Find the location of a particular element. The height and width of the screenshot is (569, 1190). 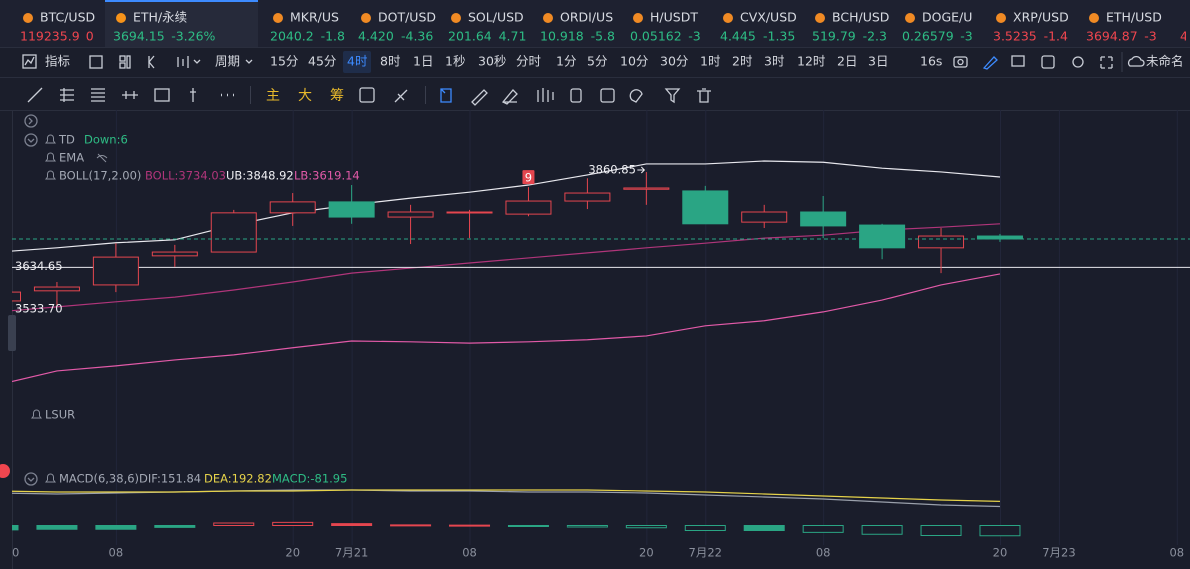

interval-button: 15分 is located at coordinates (284, 61).